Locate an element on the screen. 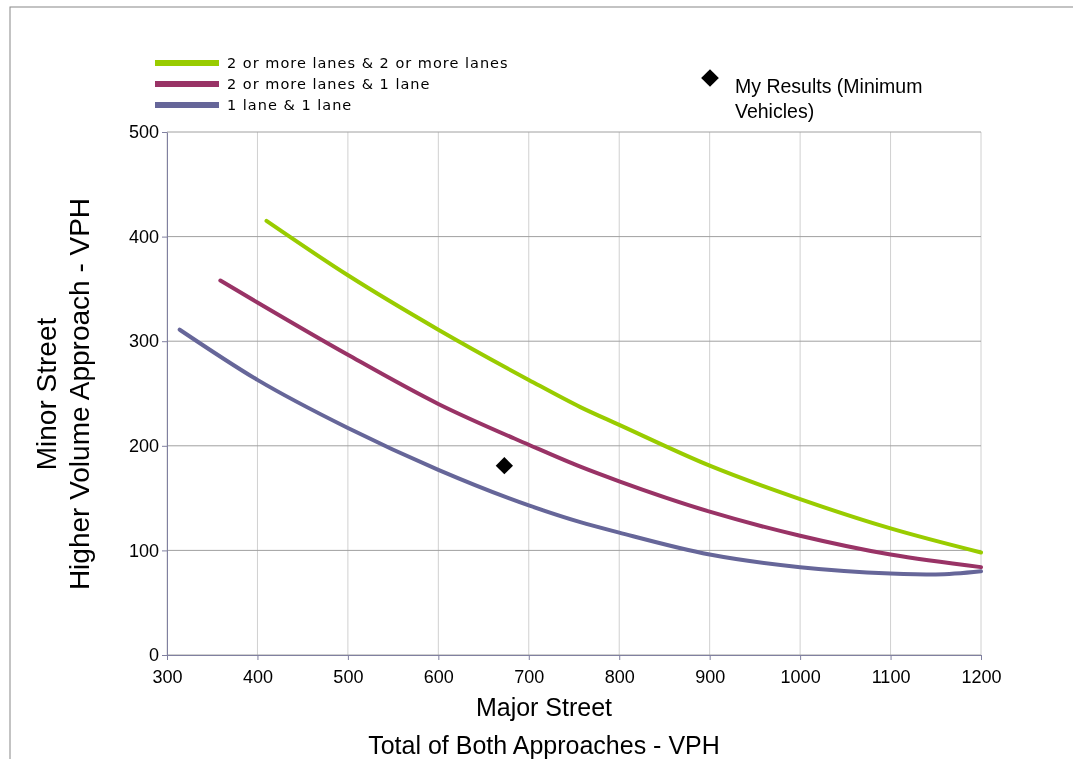  x-tick-label: 400 is located at coordinates (257, 676).